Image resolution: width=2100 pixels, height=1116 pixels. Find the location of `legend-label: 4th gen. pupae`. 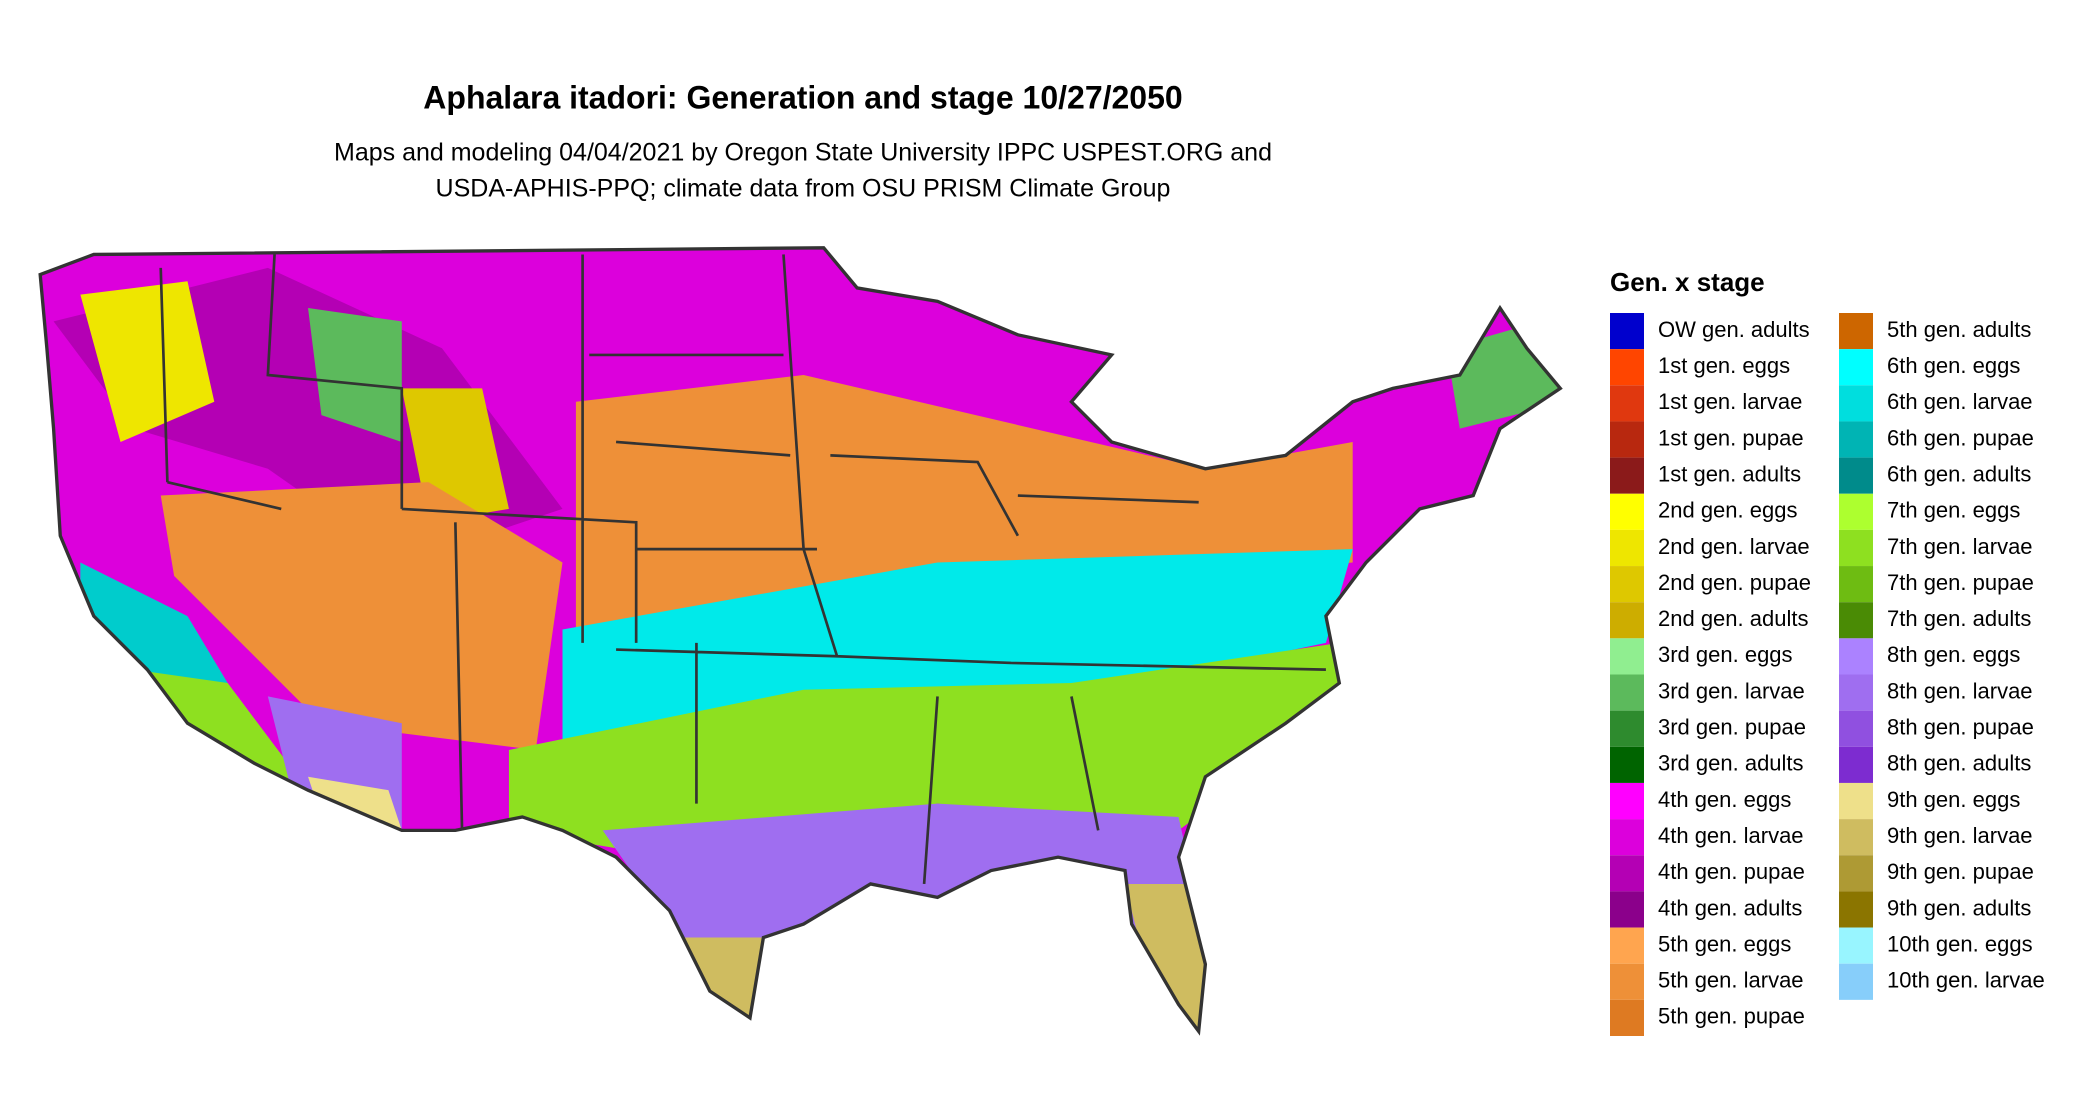

legend-label: 4th gen. pupae is located at coordinates (1731, 871).